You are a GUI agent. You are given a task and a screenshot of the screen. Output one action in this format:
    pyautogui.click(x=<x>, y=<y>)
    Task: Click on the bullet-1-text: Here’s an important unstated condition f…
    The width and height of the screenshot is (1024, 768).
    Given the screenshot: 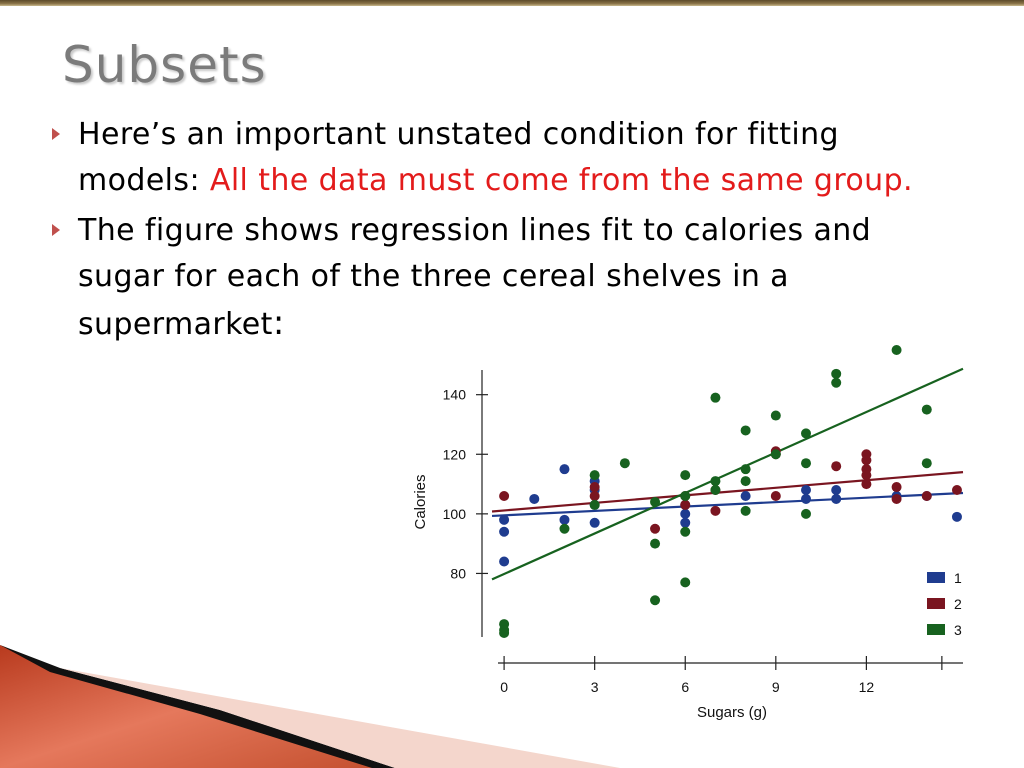 What is the action you would take?
    pyautogui.click(x=458, y=157)
    